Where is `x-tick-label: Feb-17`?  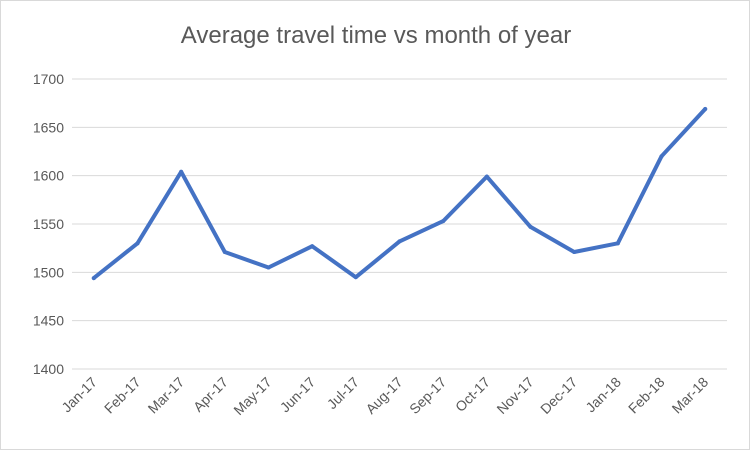
x-tick-label: Feb-17 is located at coordinates (122, 395).